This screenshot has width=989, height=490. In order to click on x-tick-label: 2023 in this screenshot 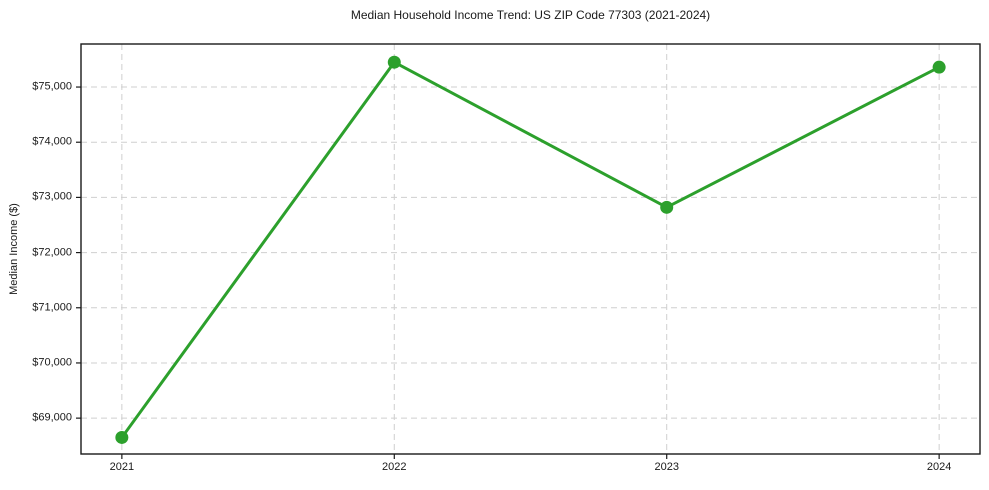, I will do `click(666, 467)`.